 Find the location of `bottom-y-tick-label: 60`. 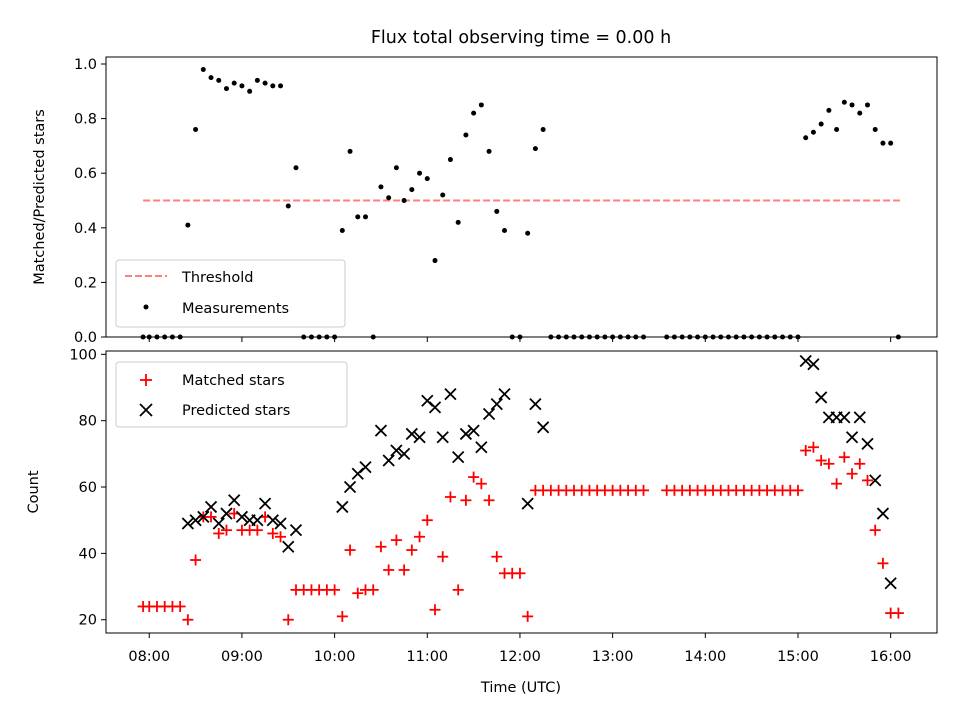

bottom-y-tick-label: 60 is located at coordinates (88, 488).